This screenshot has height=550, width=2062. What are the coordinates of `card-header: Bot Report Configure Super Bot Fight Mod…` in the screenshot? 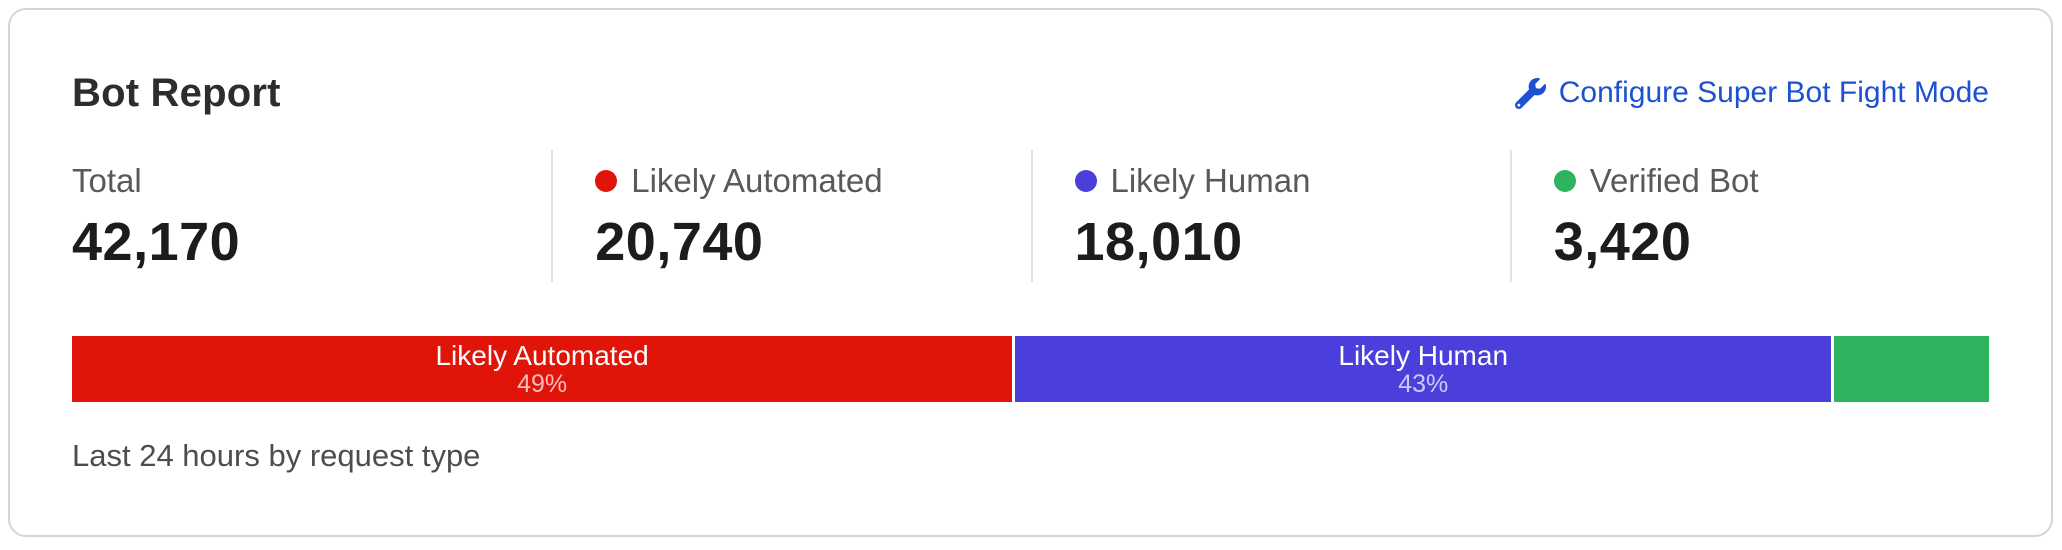 It's located at (1030, 93).